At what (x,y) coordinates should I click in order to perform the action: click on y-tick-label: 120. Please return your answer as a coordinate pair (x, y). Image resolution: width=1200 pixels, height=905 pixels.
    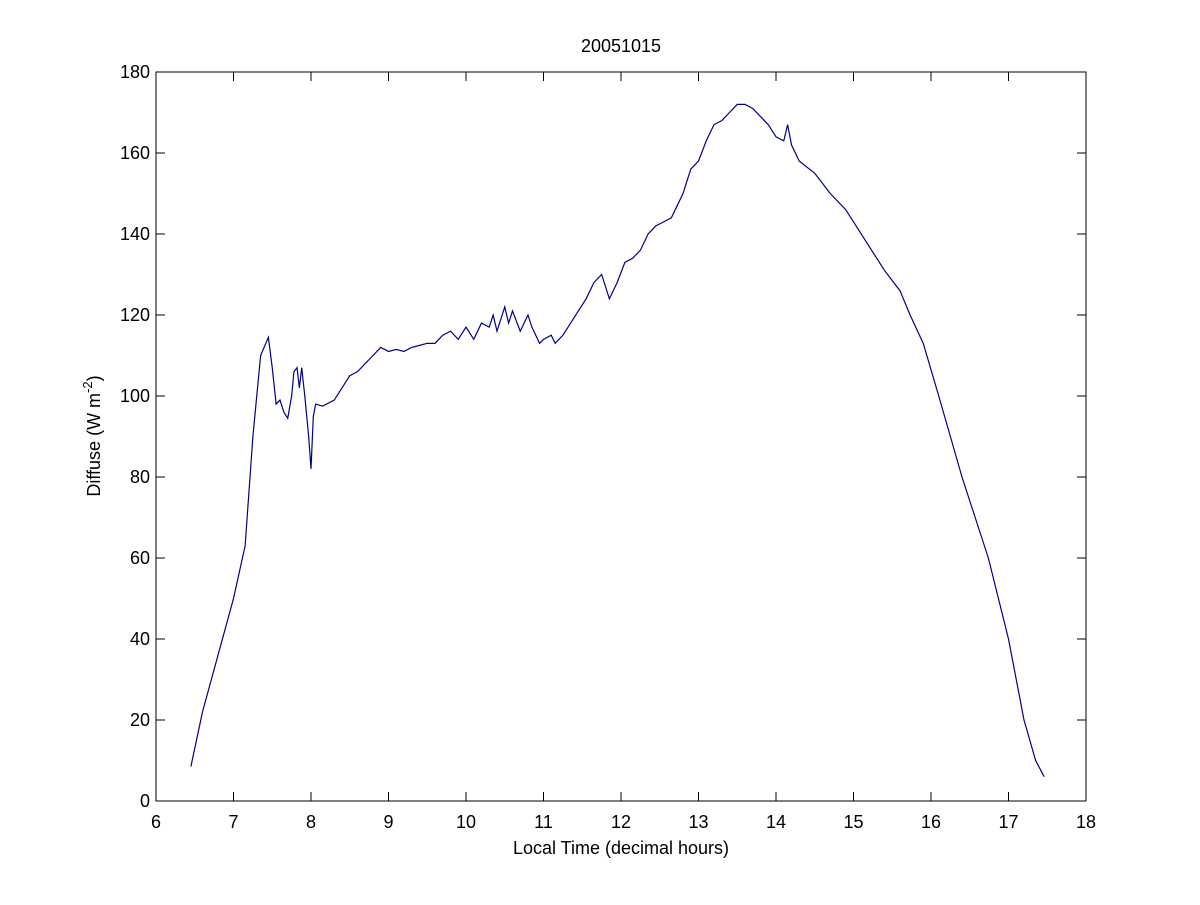
    Looking at the image, I should click on (135, 315).